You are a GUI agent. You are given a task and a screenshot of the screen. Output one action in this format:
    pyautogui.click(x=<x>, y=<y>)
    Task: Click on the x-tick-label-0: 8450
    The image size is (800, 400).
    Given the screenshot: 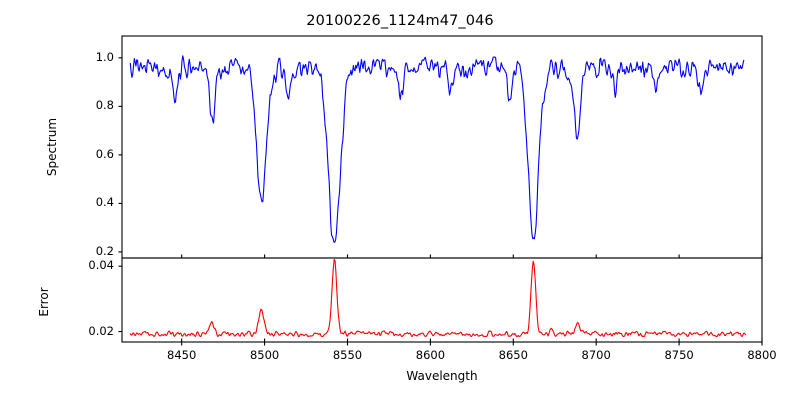 What is the action you would take?
    pyautogui.click(x=182, y=355)
    